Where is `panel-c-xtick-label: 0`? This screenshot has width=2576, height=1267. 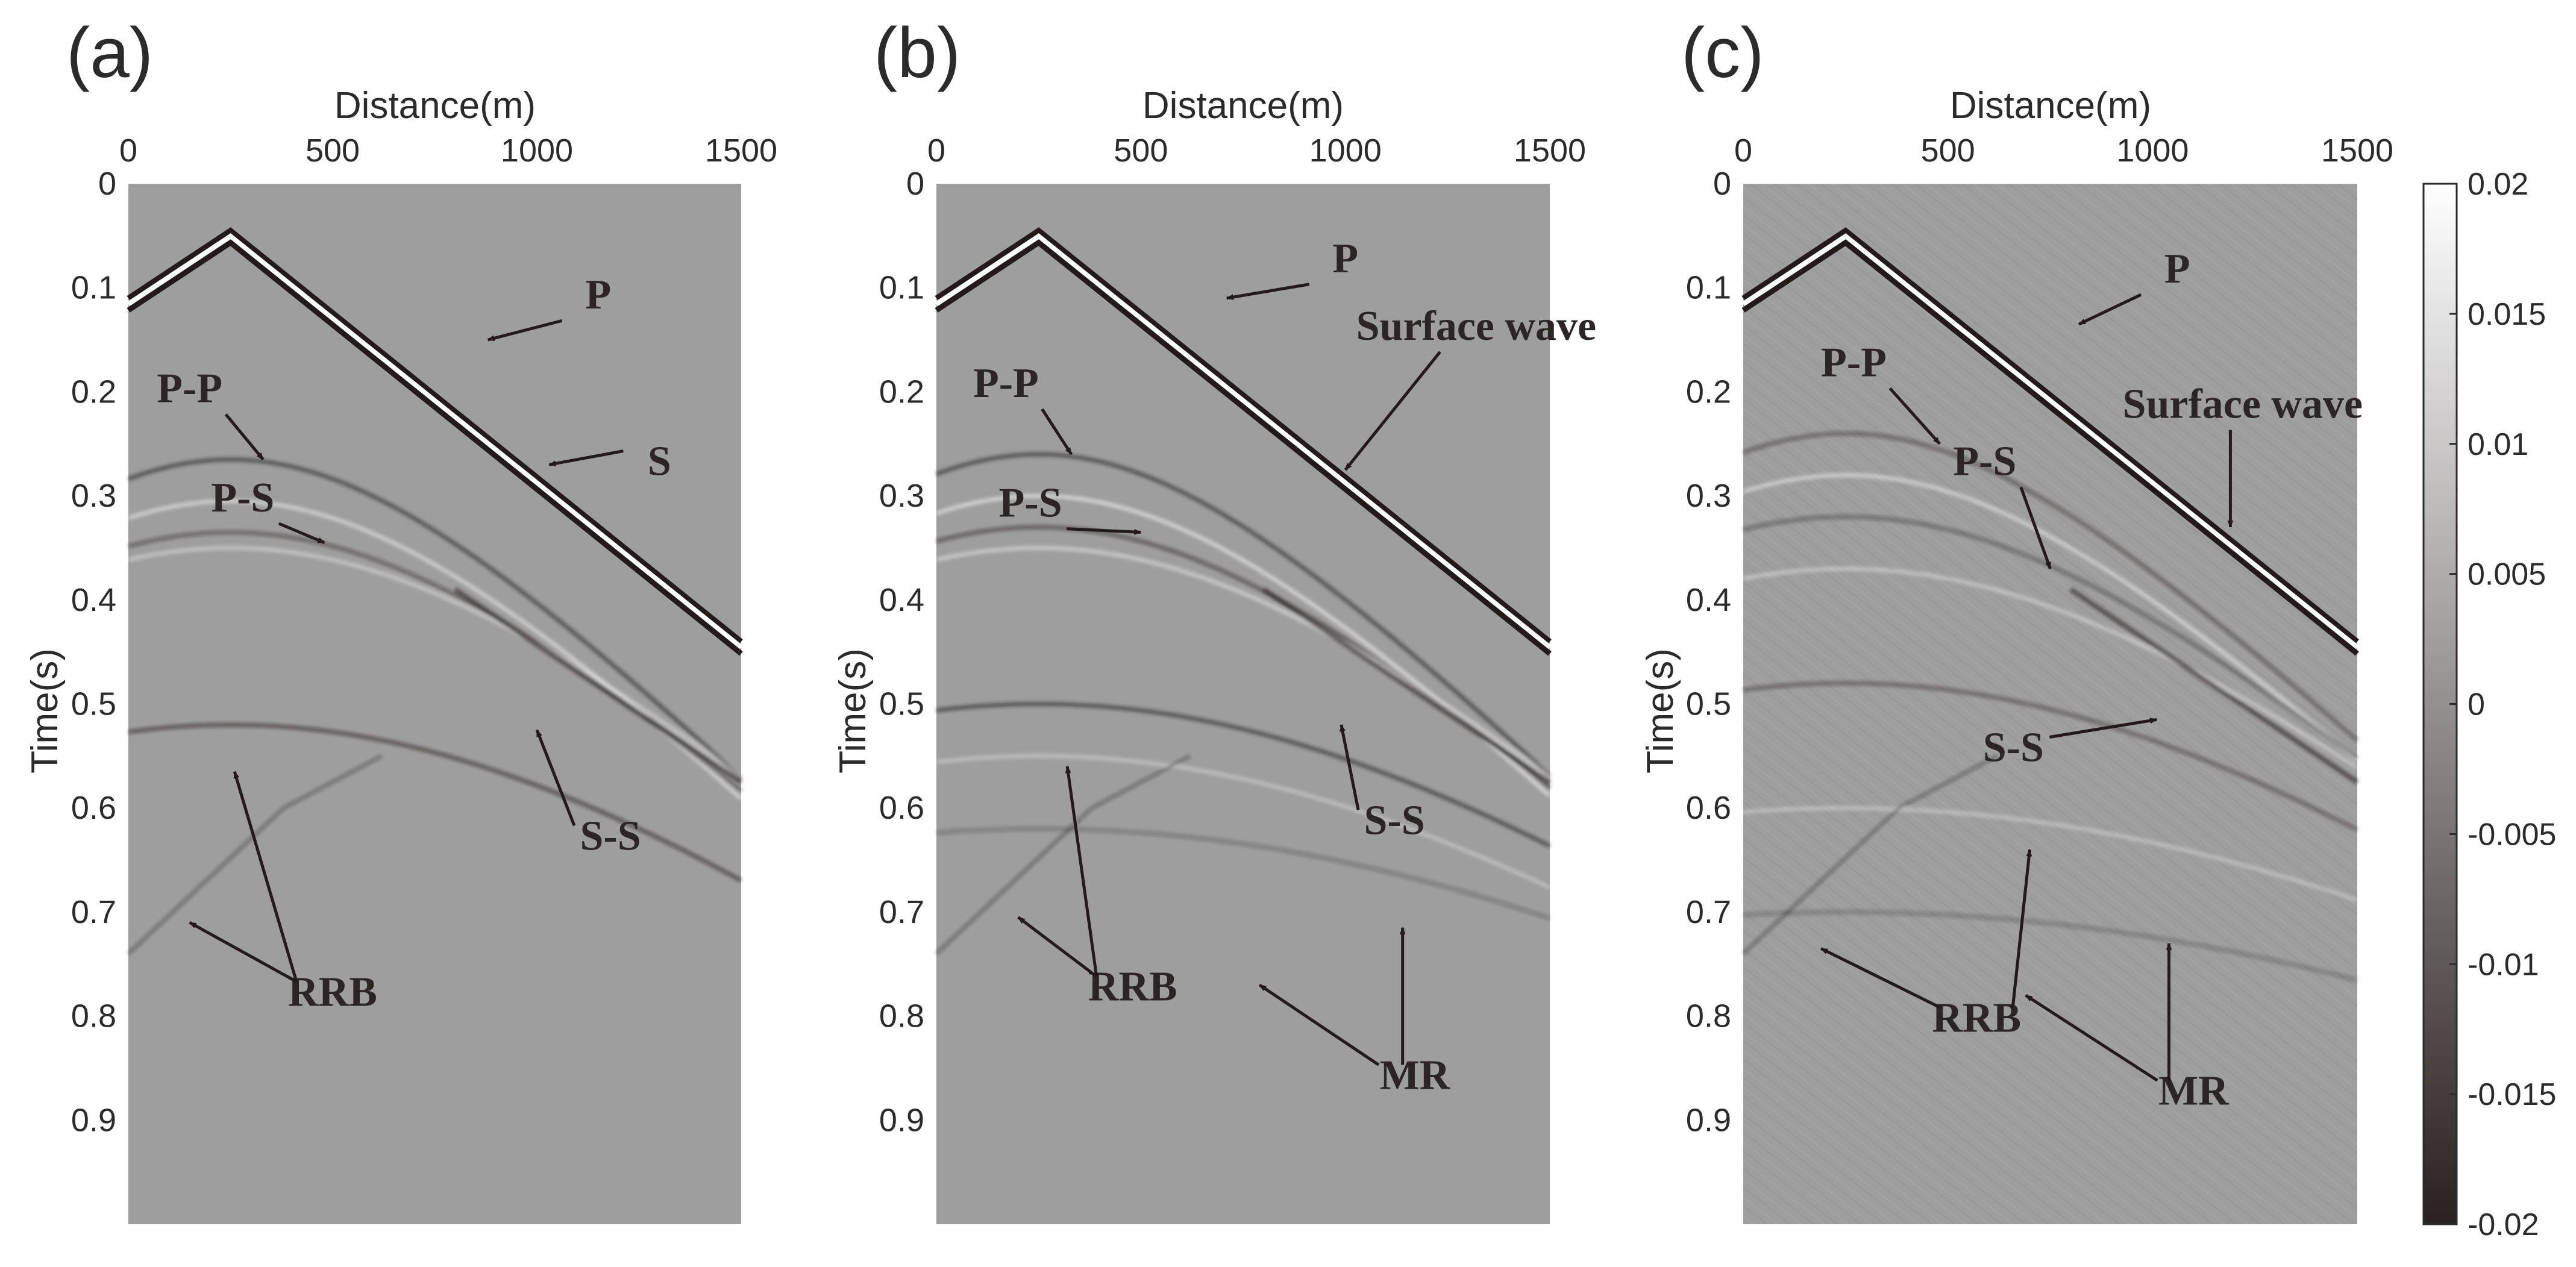
panel-c-xtick-label: 0 is located at coordinates (1743, 151).